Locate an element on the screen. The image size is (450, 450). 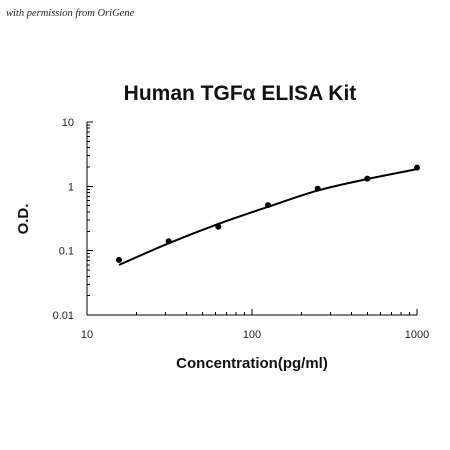
y-ticks: 0.01 0.1 1 10 is located at coordinates (73, 219).